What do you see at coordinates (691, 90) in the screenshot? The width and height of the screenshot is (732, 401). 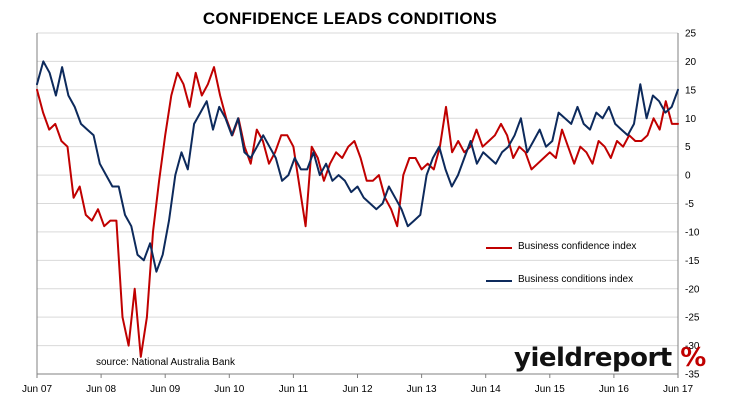 I see `y-tick-label: 15` at bounding box center [691, 90].